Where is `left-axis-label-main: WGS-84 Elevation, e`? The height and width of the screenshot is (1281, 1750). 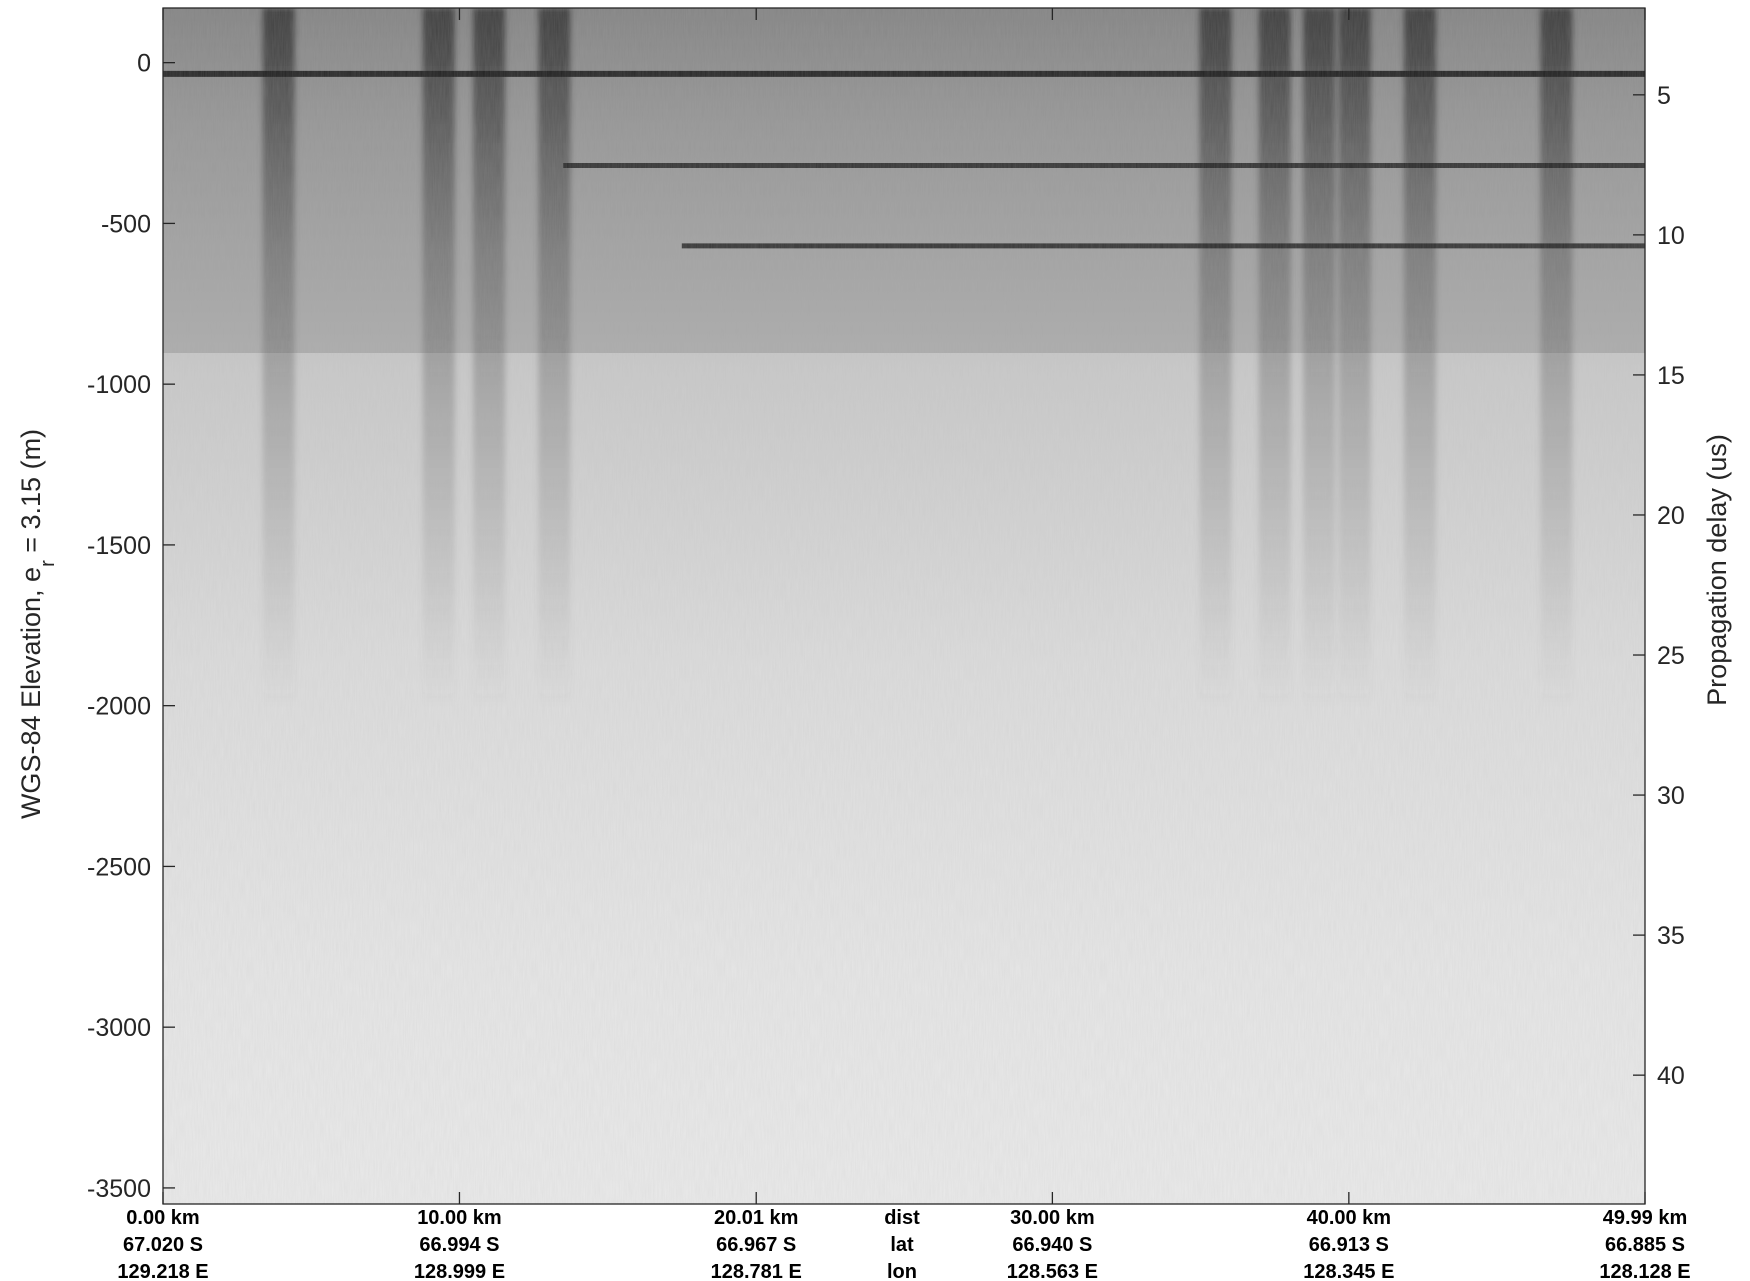
left-axis-label-main: WGS-84 Elevation, e is located at coordinates (31, 693).